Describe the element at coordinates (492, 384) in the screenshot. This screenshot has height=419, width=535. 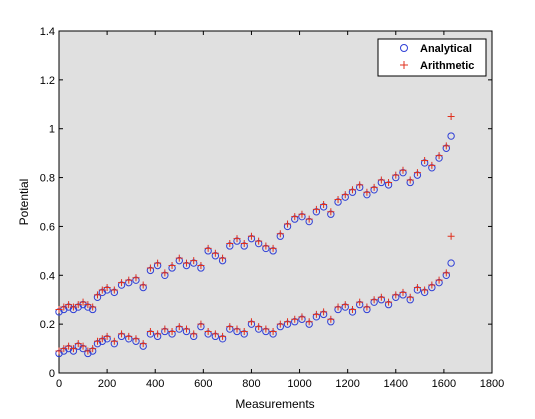
I see `x-tick-label: 1800` at that location.